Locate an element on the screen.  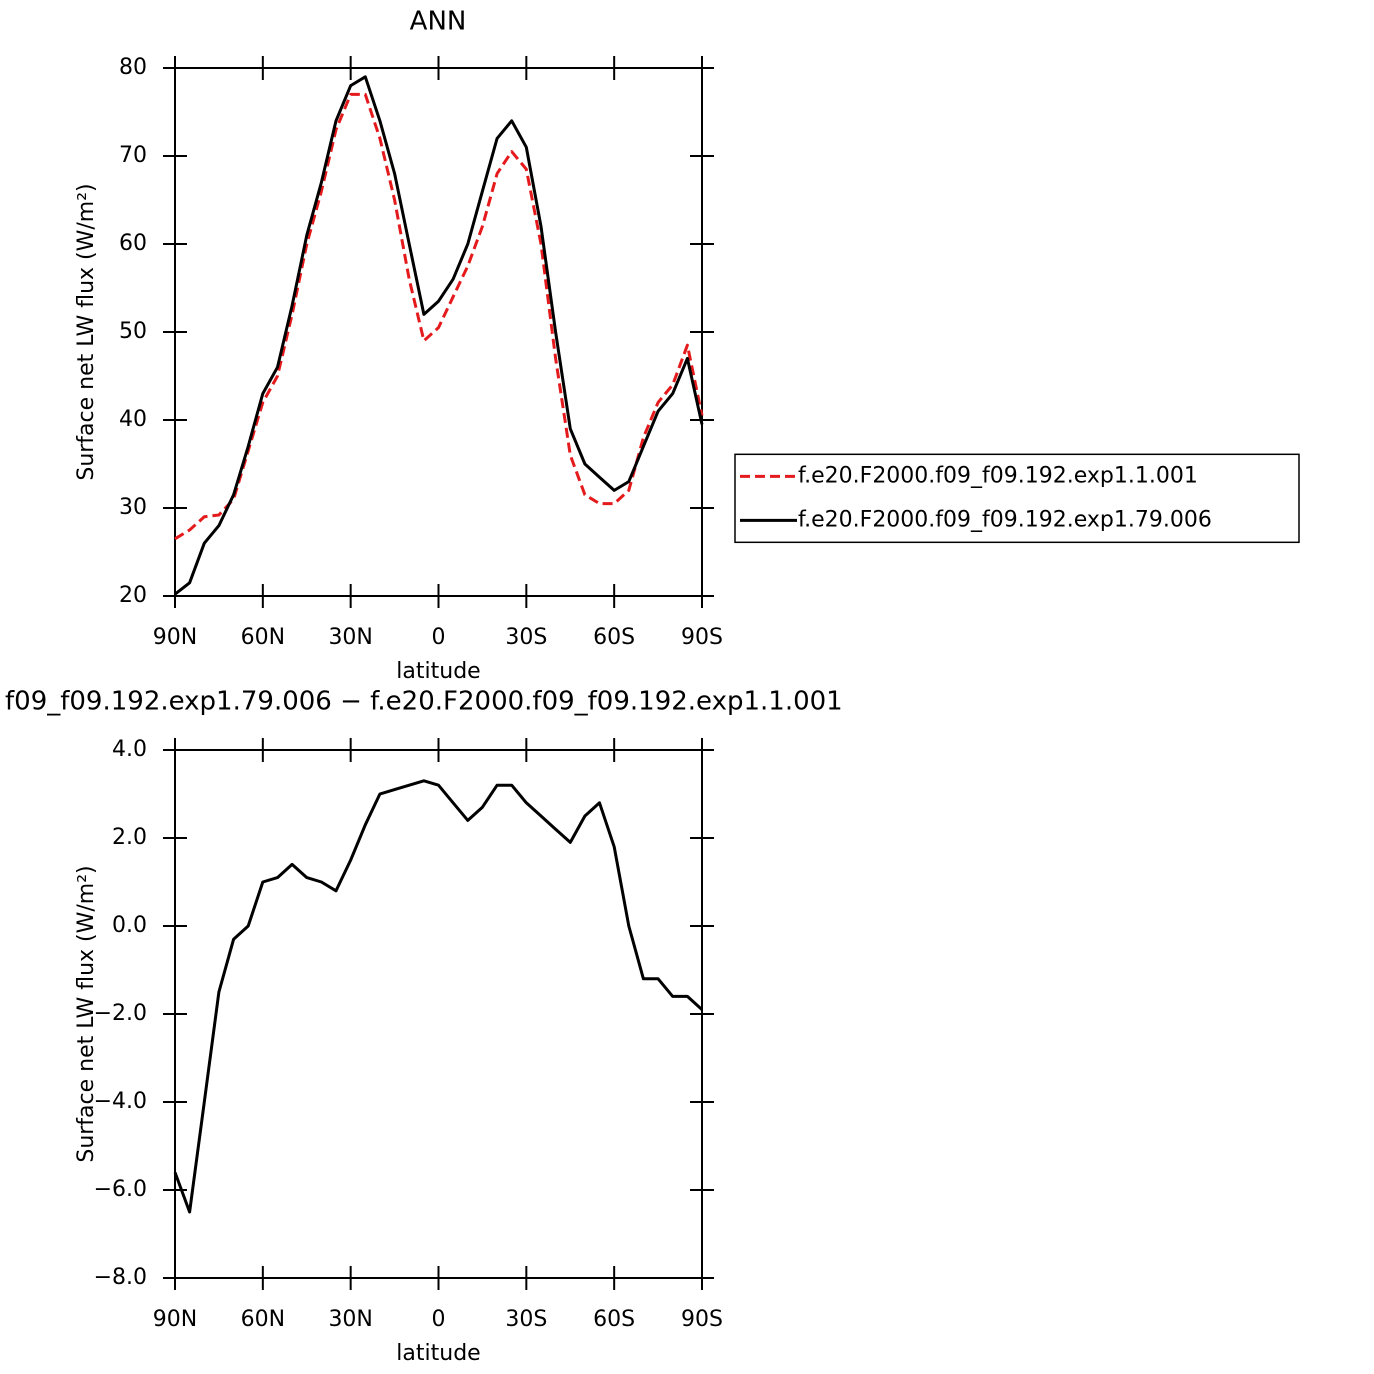
y-tick-label: 50 is located at coordinates (133, 331).